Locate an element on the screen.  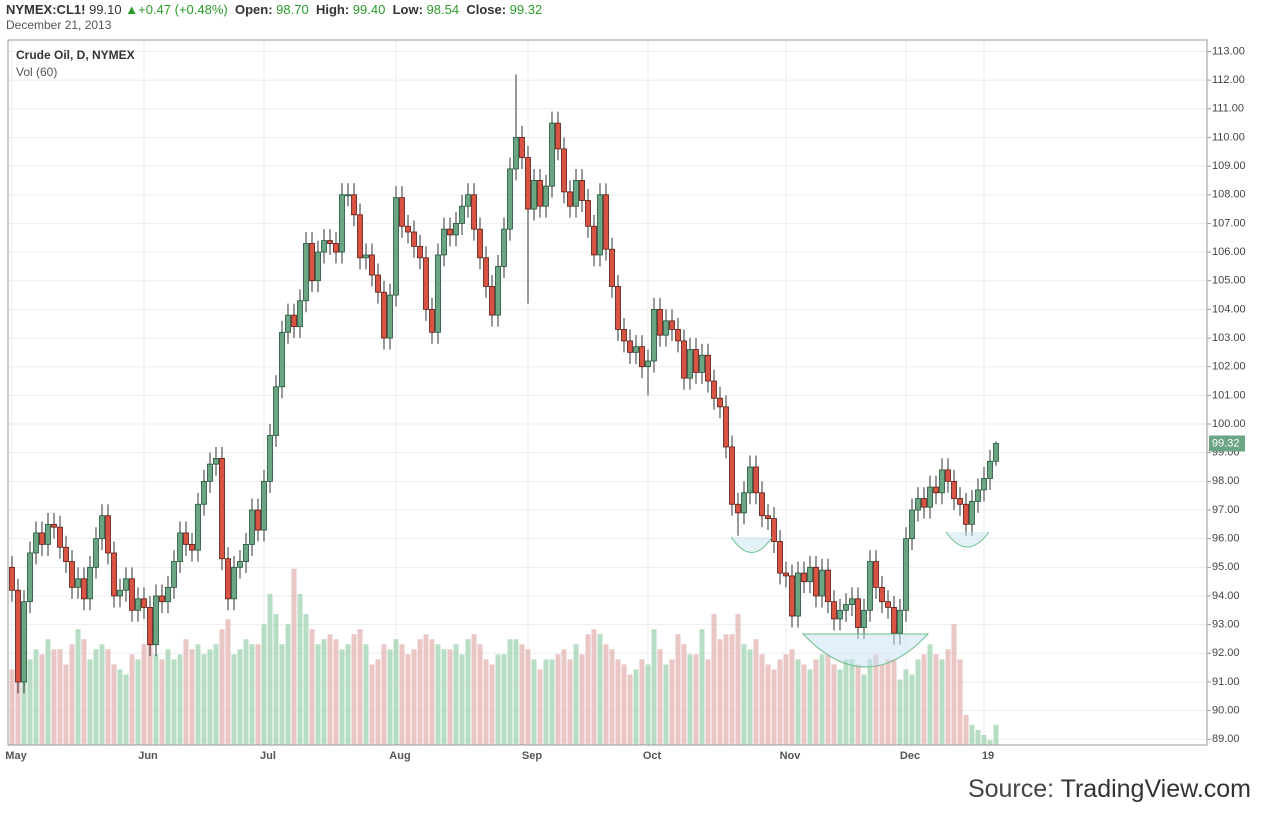
x-tick-label: Sep is located at coordinates (532, 756).